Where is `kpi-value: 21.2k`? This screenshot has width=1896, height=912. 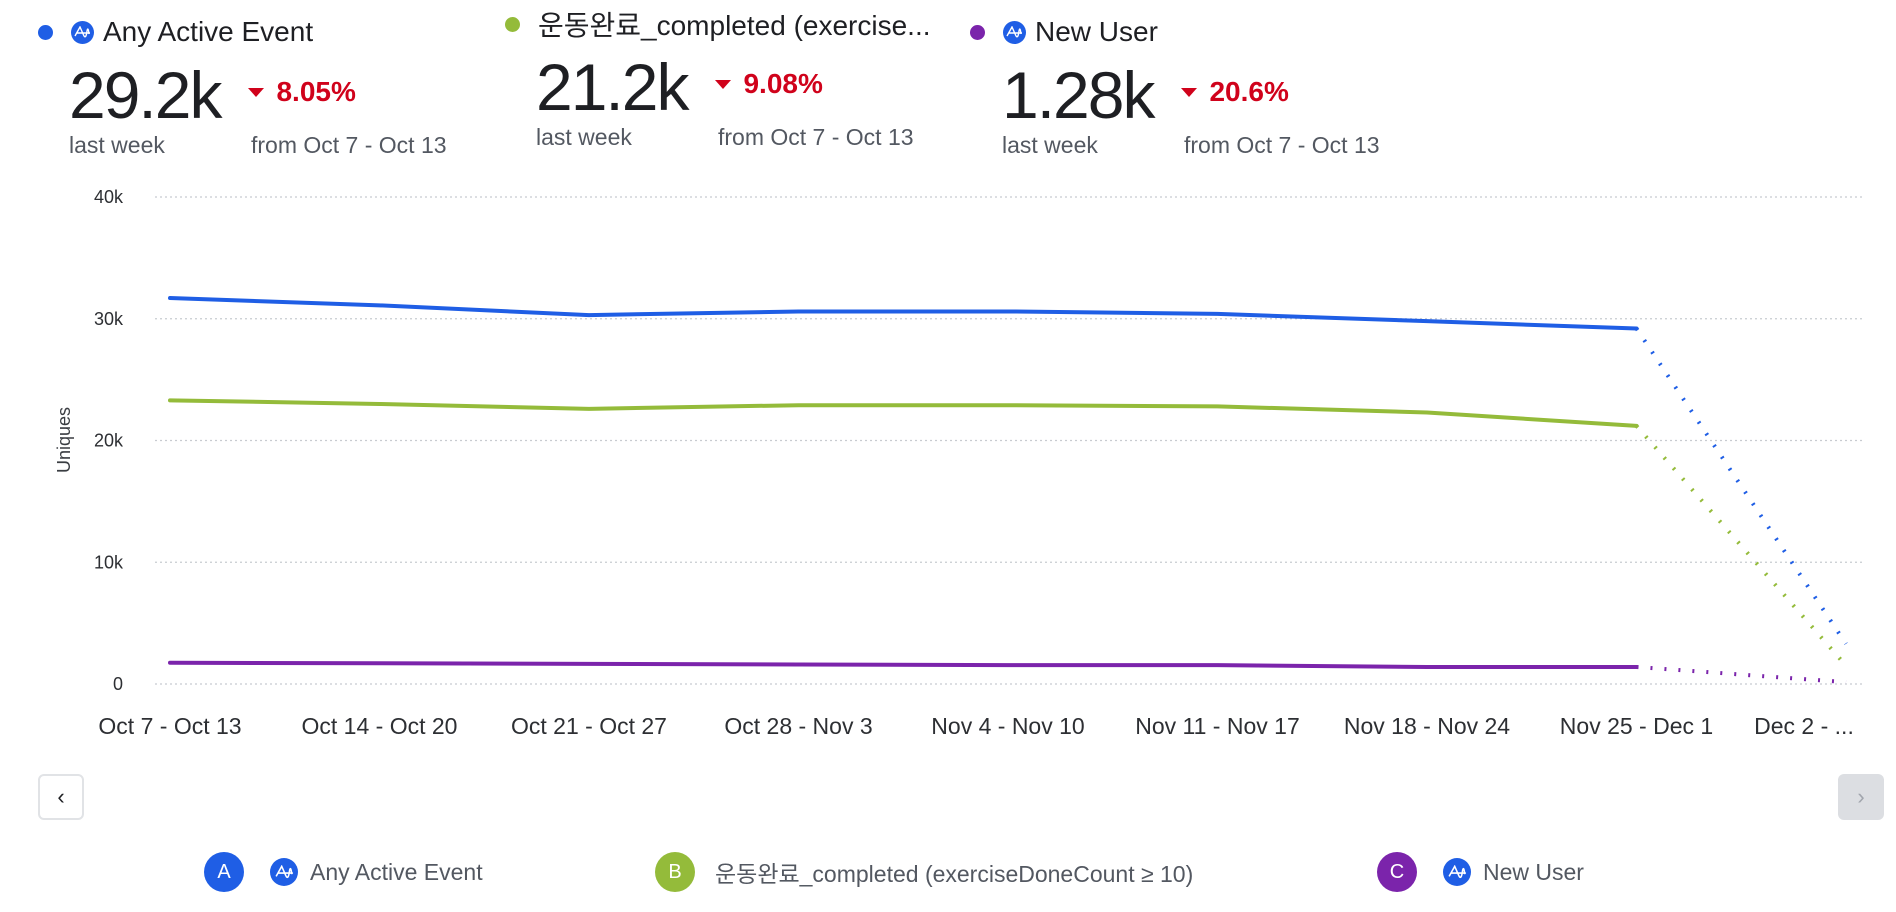 kpi-value: 21.2k is located at coordinates (612, 87).